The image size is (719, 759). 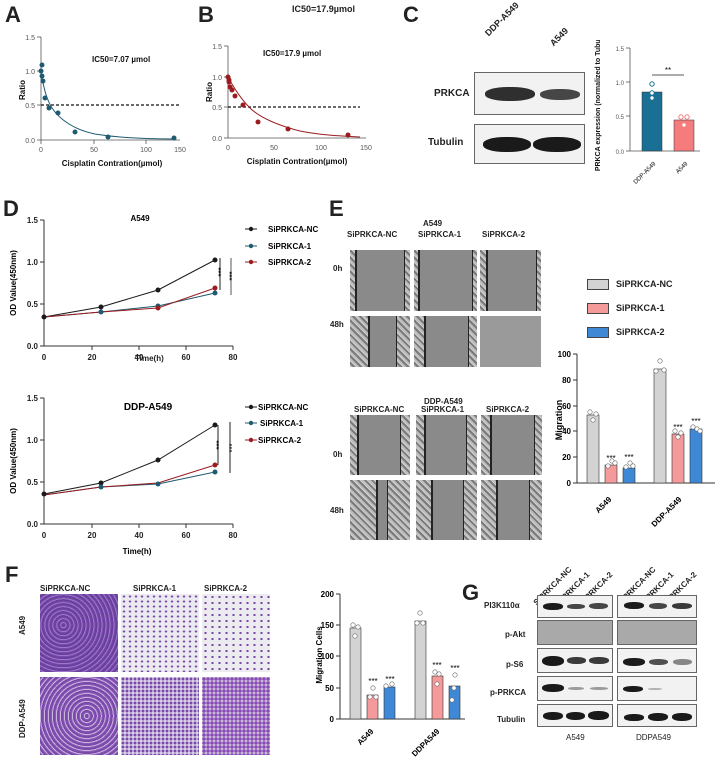 What do you see at coordinates (515, 634) in the screenshot?
I see `g-row-label: p-Akt` at bounding box center [515, 634].